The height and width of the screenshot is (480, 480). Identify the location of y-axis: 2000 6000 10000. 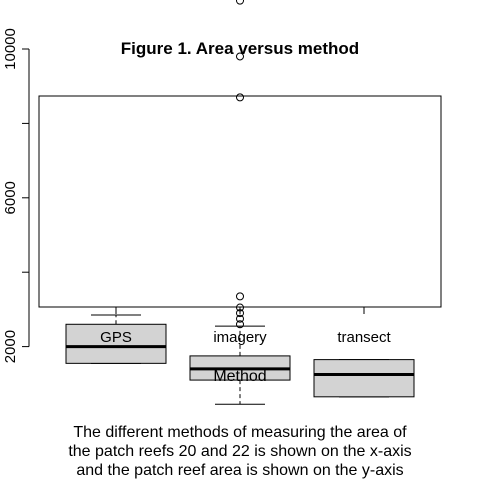
(16, 195).